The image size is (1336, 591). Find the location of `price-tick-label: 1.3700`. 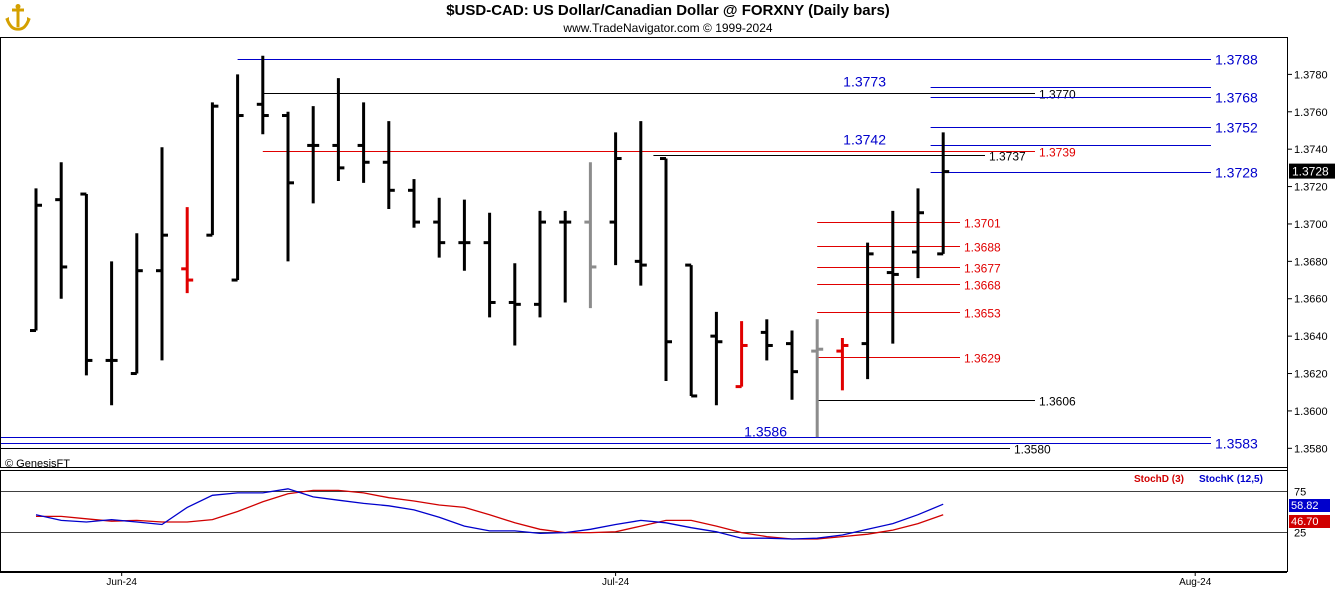

price-tick-label: 1.3700 is located at coordinates (1311, 225).